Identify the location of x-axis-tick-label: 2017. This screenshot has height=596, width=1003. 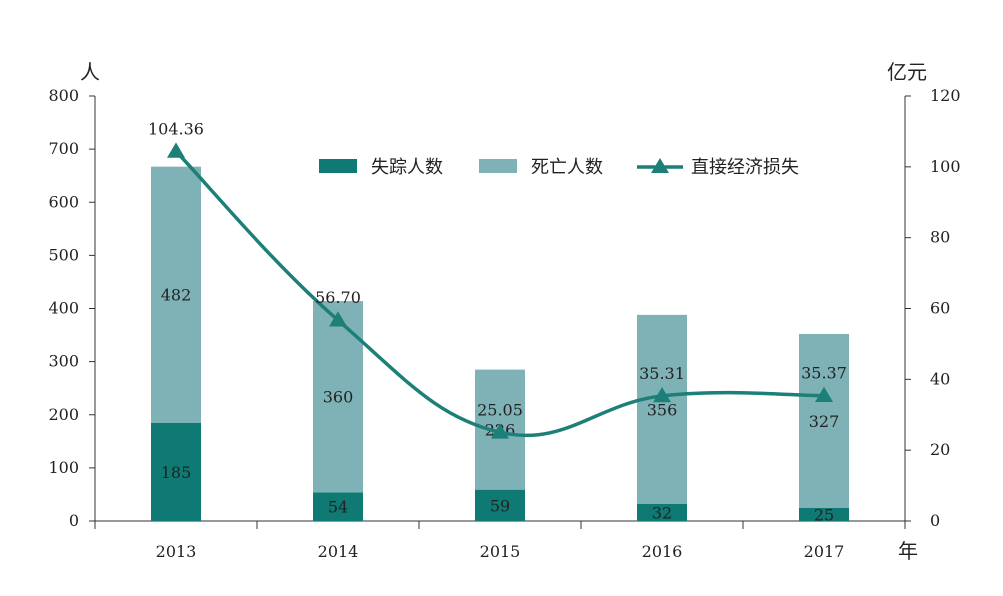
(824, 551).